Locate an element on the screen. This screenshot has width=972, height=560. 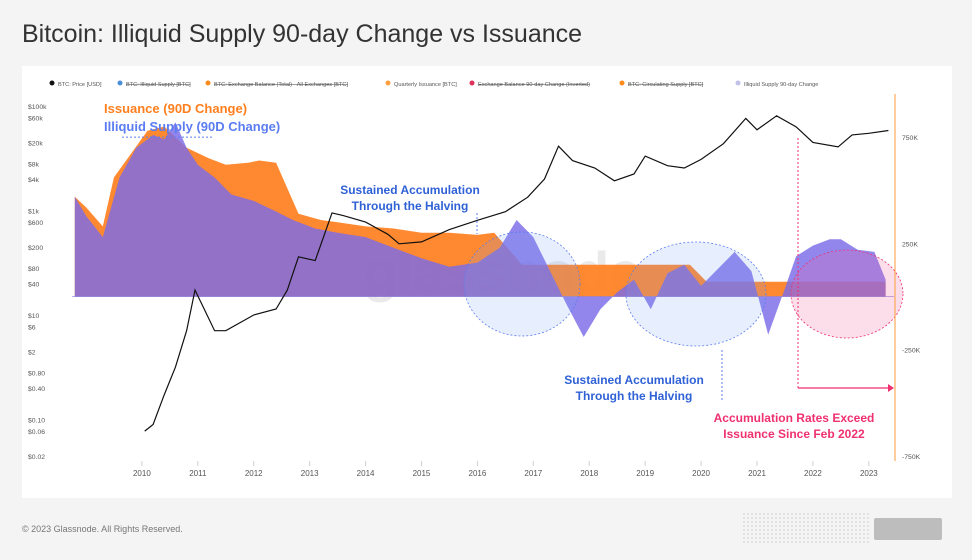
legend-item: BTC: Price [USD] is located at coordinates (75, 84).